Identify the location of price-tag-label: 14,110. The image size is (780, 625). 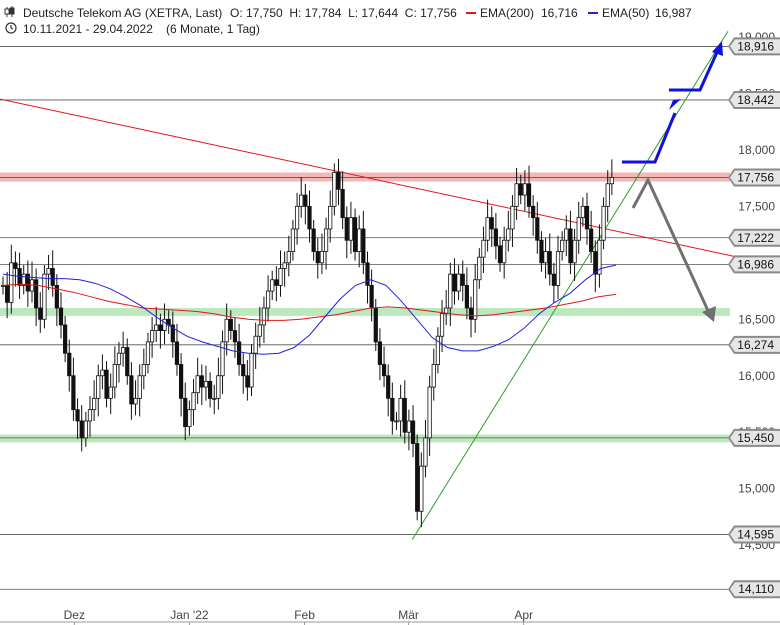
(756, 589).